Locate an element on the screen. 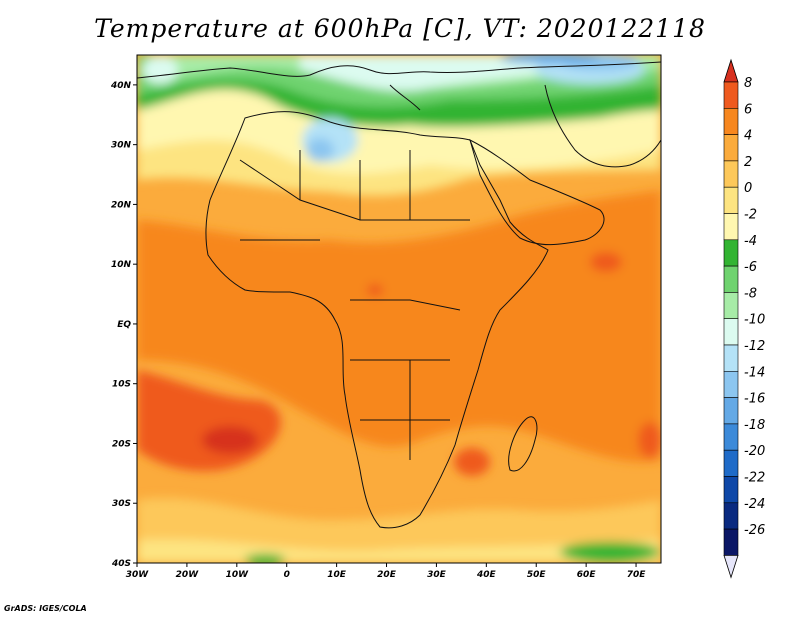  lat-tick-label: 10S is located at coordinates (121, 385).